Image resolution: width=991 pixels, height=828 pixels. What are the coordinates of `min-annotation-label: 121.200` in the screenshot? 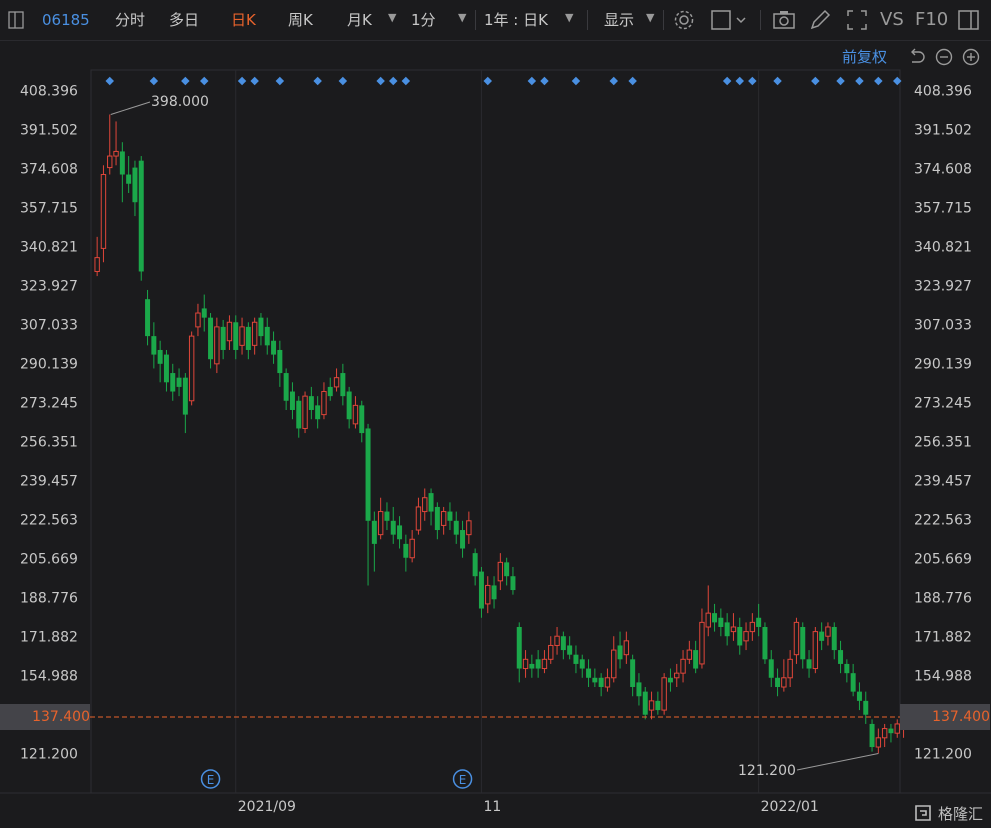 It's located at (767, 771).